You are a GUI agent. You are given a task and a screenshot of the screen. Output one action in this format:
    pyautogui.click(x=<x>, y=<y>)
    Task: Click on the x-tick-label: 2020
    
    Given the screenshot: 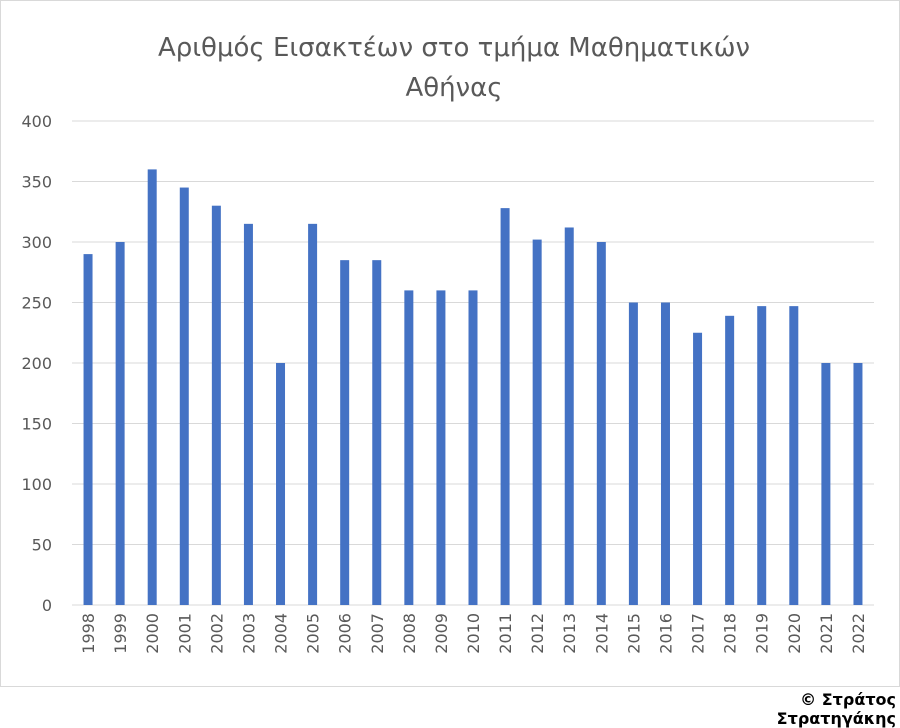 What is the action you would take?
    pyautogui.click(x=794, y=633)
    